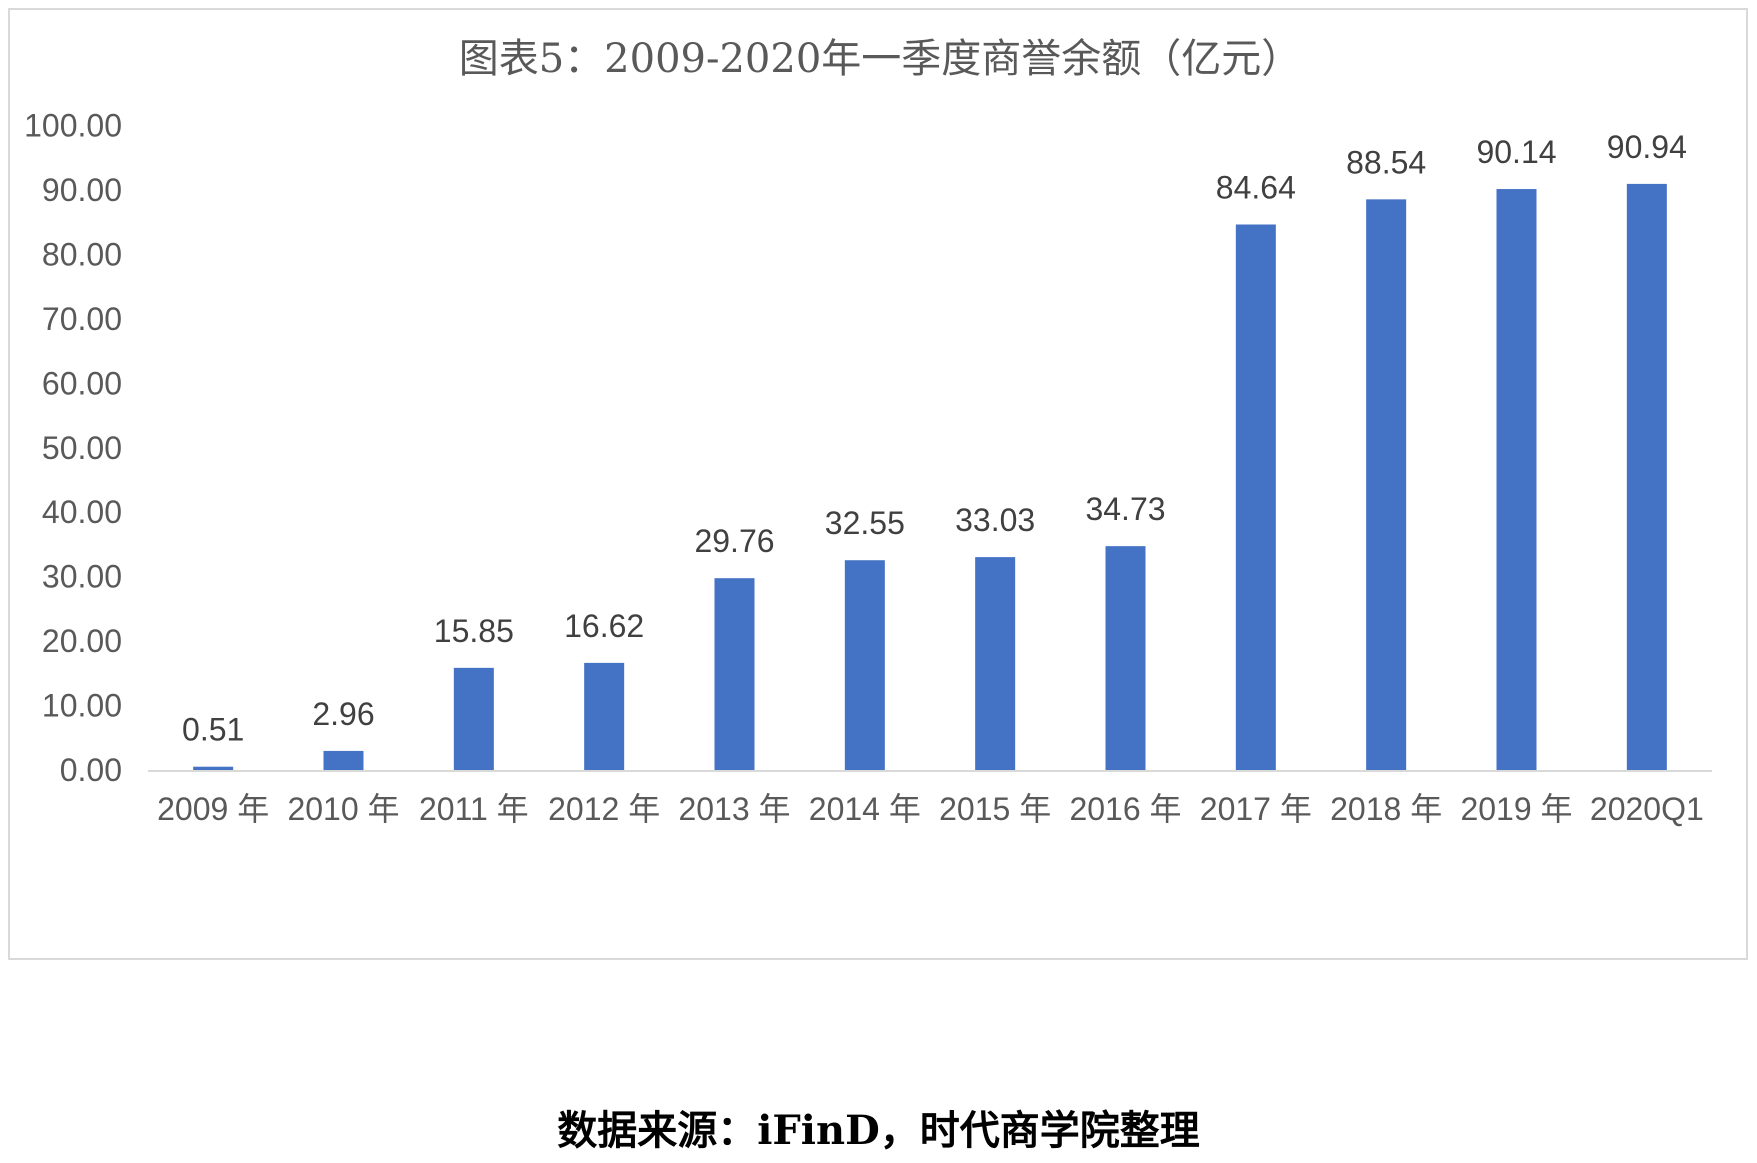  What do you see at coordinates (880, 59) in the screenshot?
I see `chart-title: 图表5：2009-2020年一季度商誉余额（亿元）` at bounding box center [880, 59].